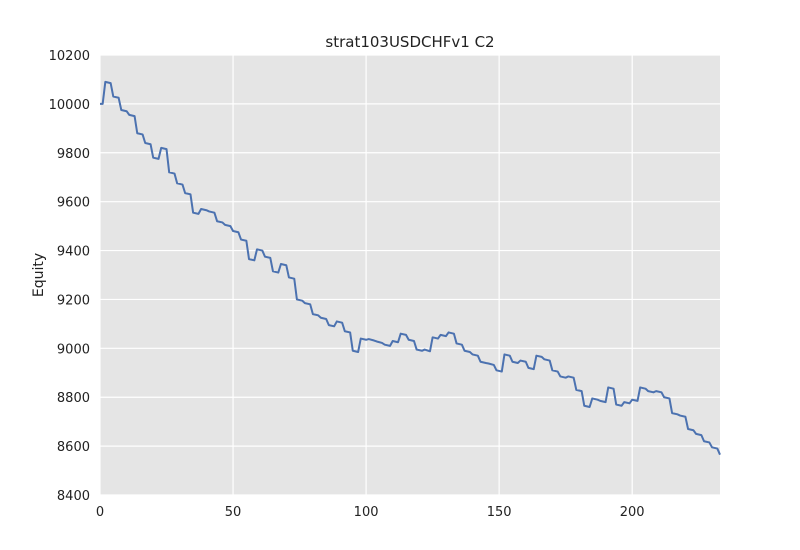 The height and width of the screenshot is (550, 800). Describe the element at coordinates (499, 512) in the screenshot. I see `x-tick-label: 150` at that location.